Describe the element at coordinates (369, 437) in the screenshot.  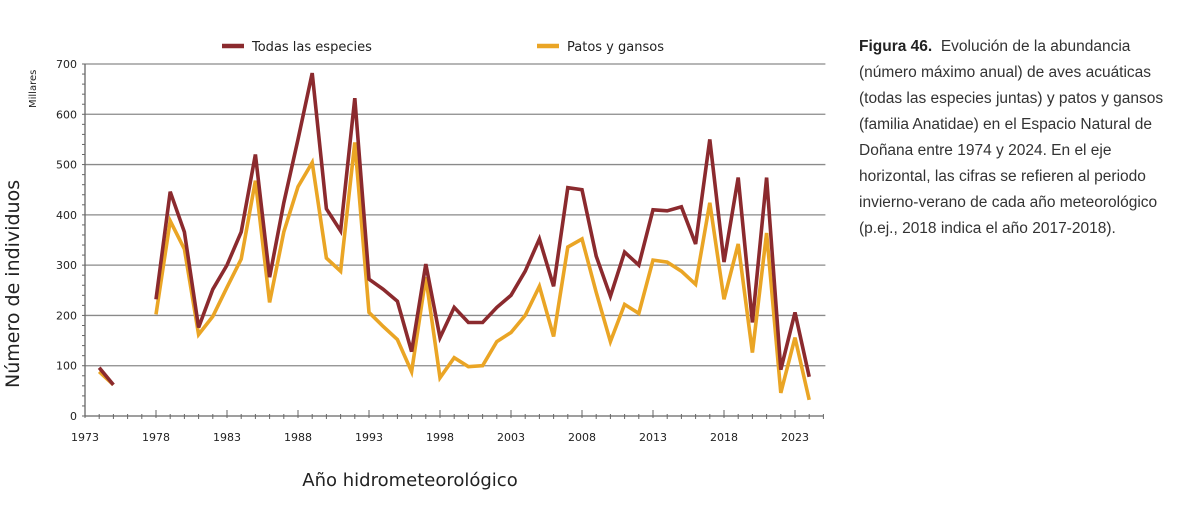
I see `x-tick-label: 1993` at that location.